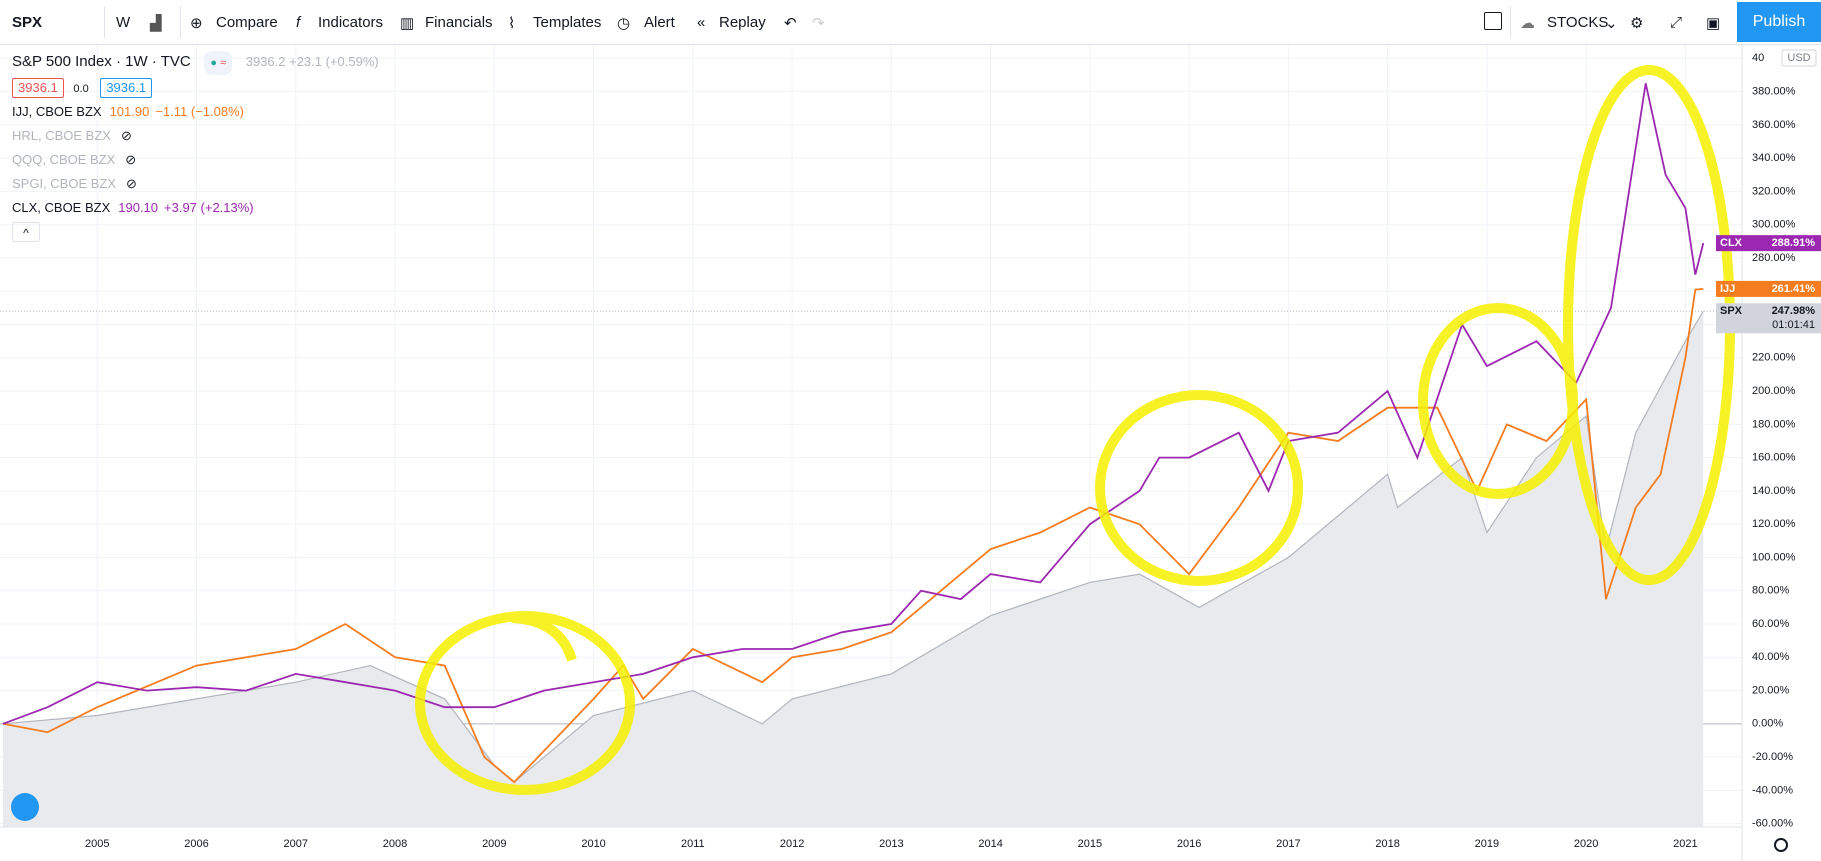 The image size is (1821, 861). What do you see at coordinates (1774, 458) in the screenshot?
I see `y-tick-label: 160.00%` at bounding box center [1774, 458].